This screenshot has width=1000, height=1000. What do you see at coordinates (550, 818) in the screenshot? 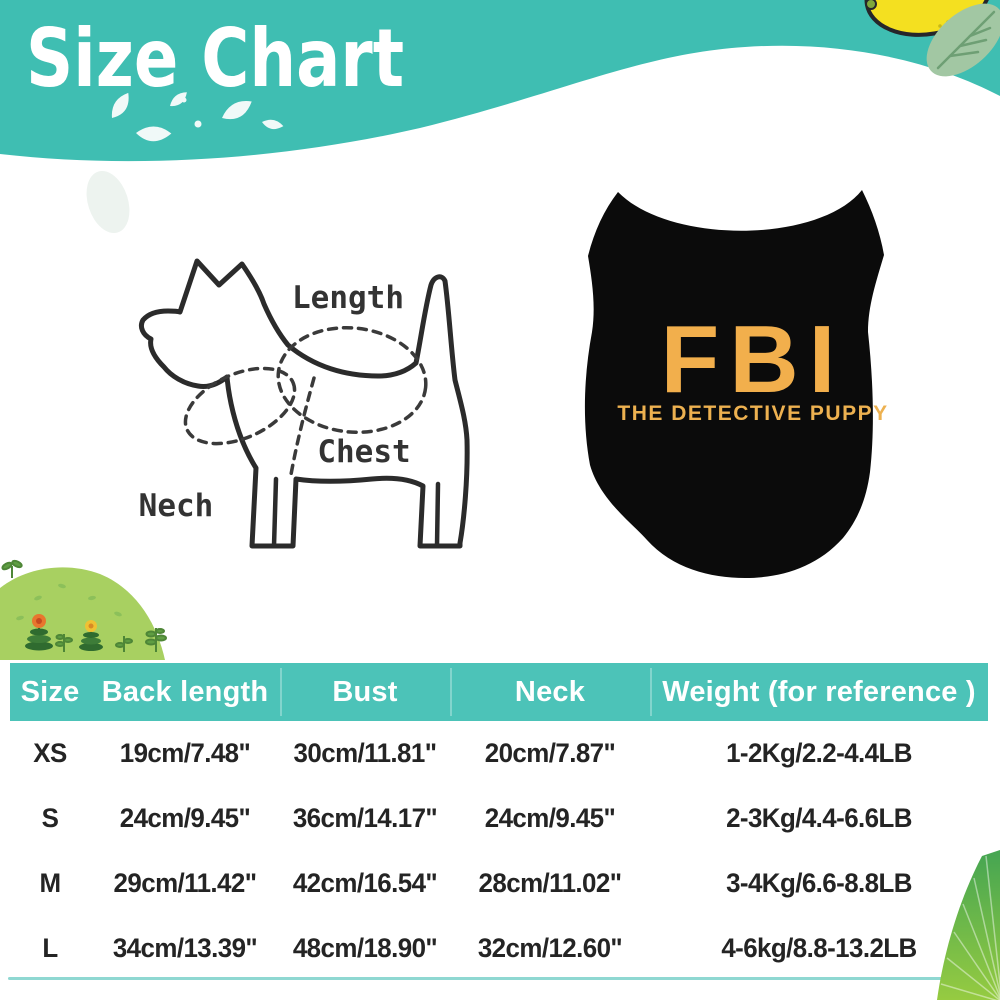
I see `cell-neck: 24cm/9.45"` at bounding box center [550, 818].